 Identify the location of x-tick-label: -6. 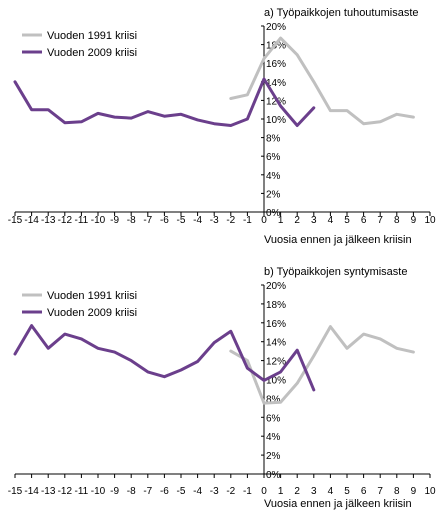
(164, 491).